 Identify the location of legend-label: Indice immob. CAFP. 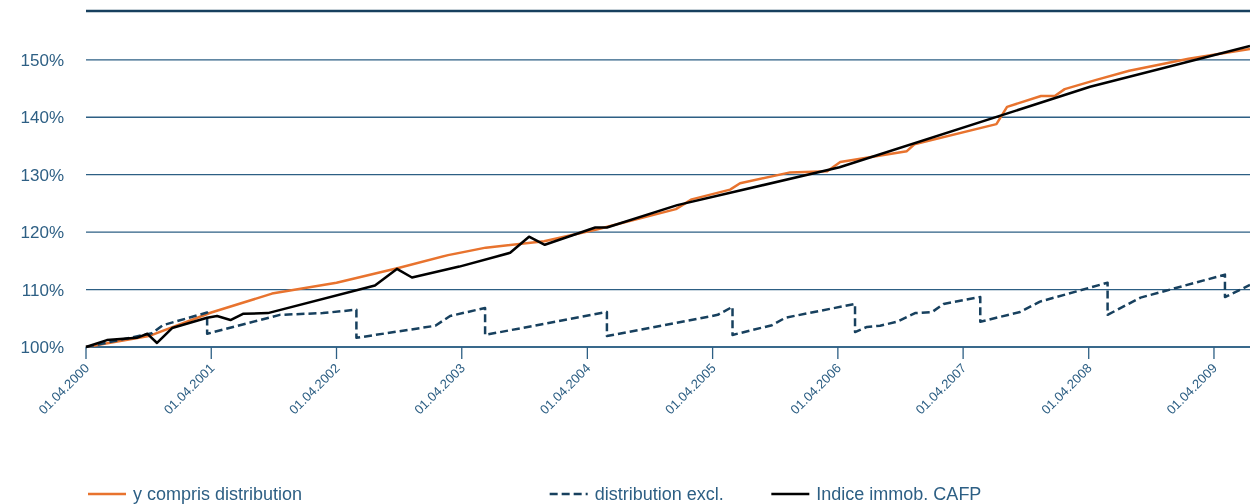
(899, 494).